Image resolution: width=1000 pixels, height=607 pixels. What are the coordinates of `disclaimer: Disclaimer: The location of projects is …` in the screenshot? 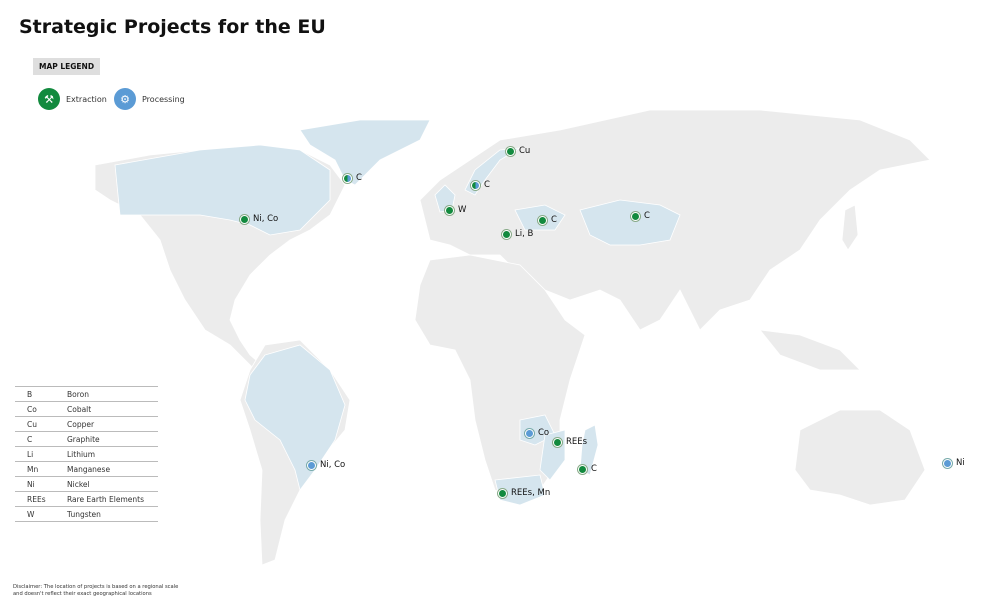 It's located at (96, 590).